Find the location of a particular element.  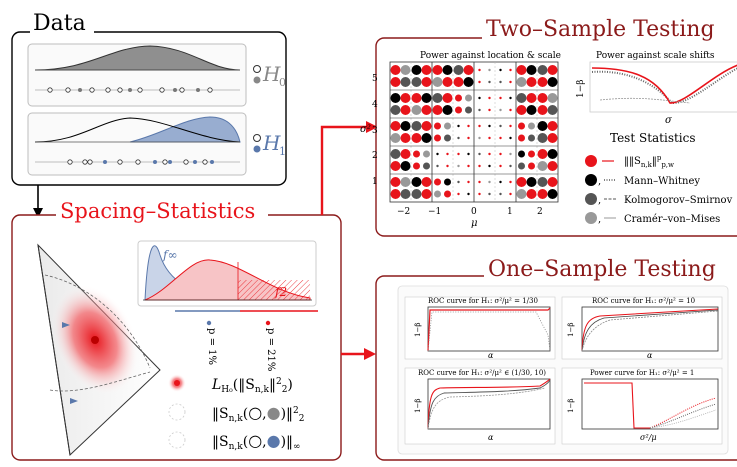

two-sample-title: Two–Sample Testing is located at coordinates (600, 29).